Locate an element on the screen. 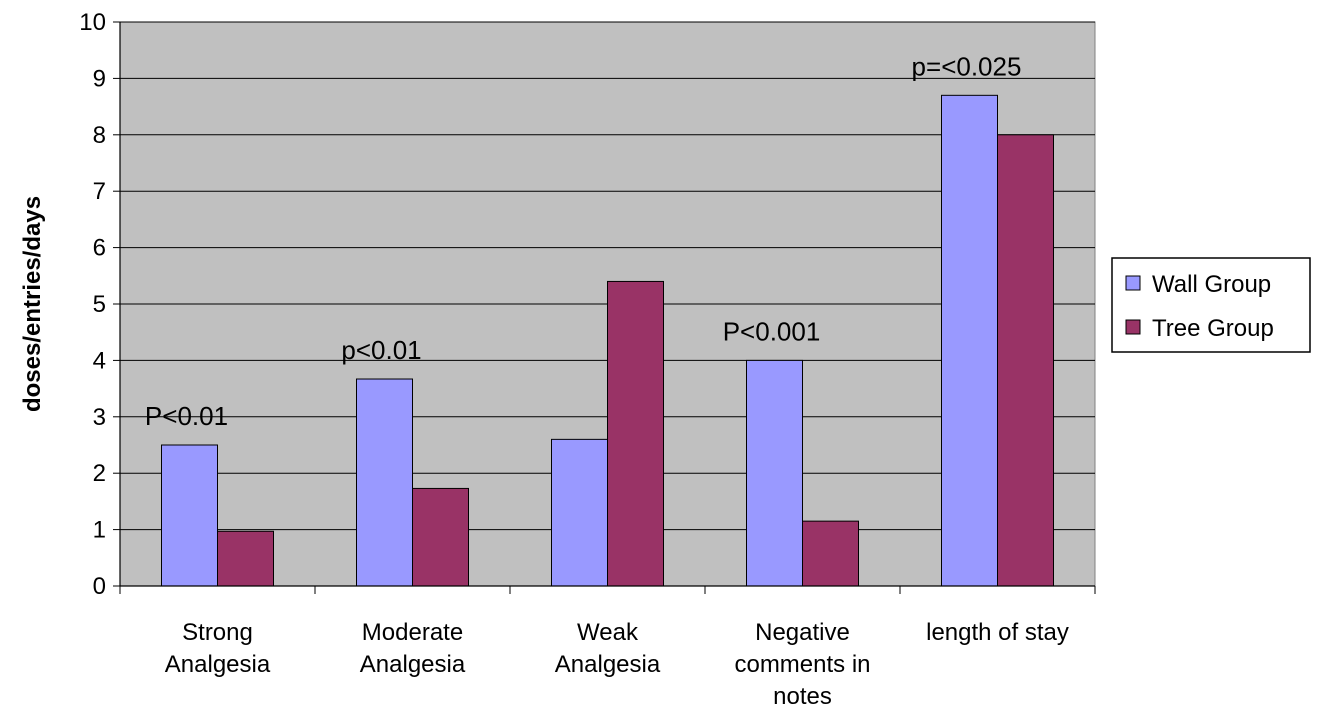  p-value-annotation: P<0.001 is located at coordinates (772, 331).